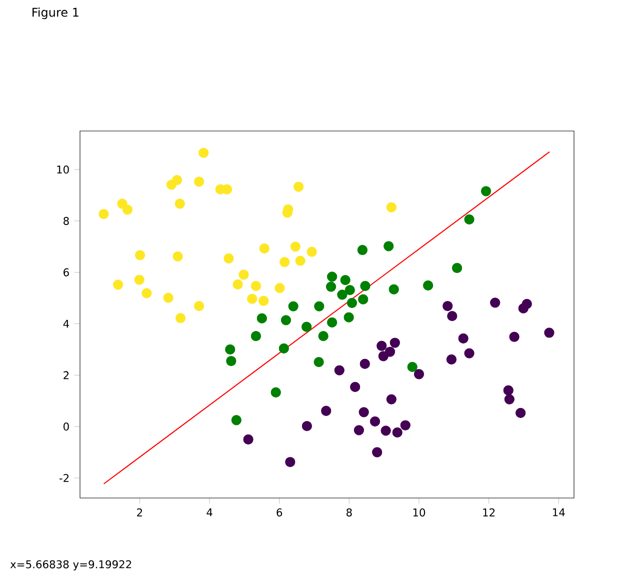 The height and width of the screenshot is (576, 638). Describe the element at coordinates (209, 512) in the screenshot. I see `x-tick-label: 4` at that location.